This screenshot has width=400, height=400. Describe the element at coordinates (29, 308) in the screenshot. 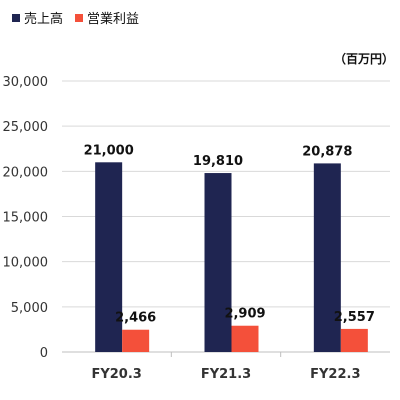

I see `y-tick-label: 5,000` at that location.